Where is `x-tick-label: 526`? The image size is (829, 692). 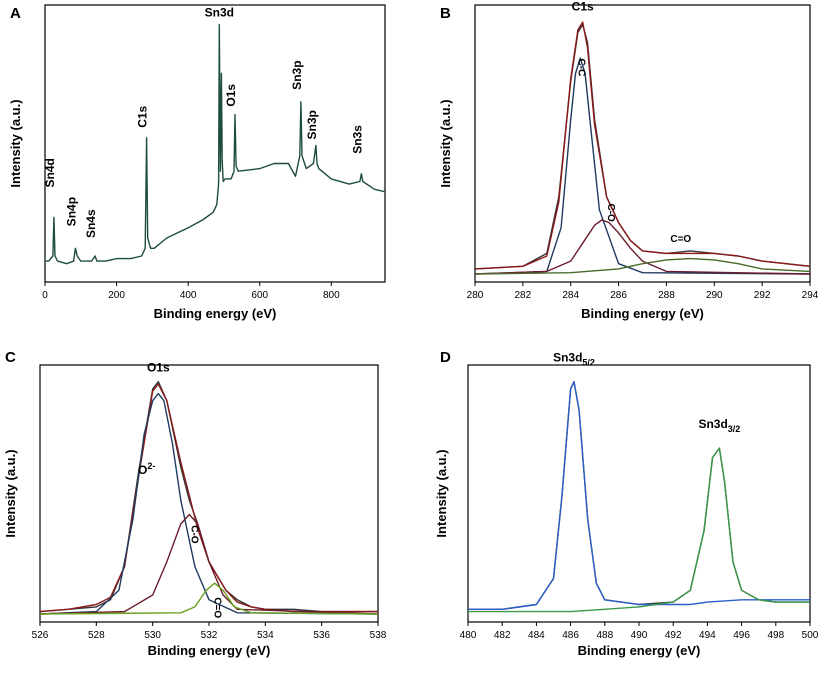 x-tick-label: 526 is located at coordinates (40, 635).